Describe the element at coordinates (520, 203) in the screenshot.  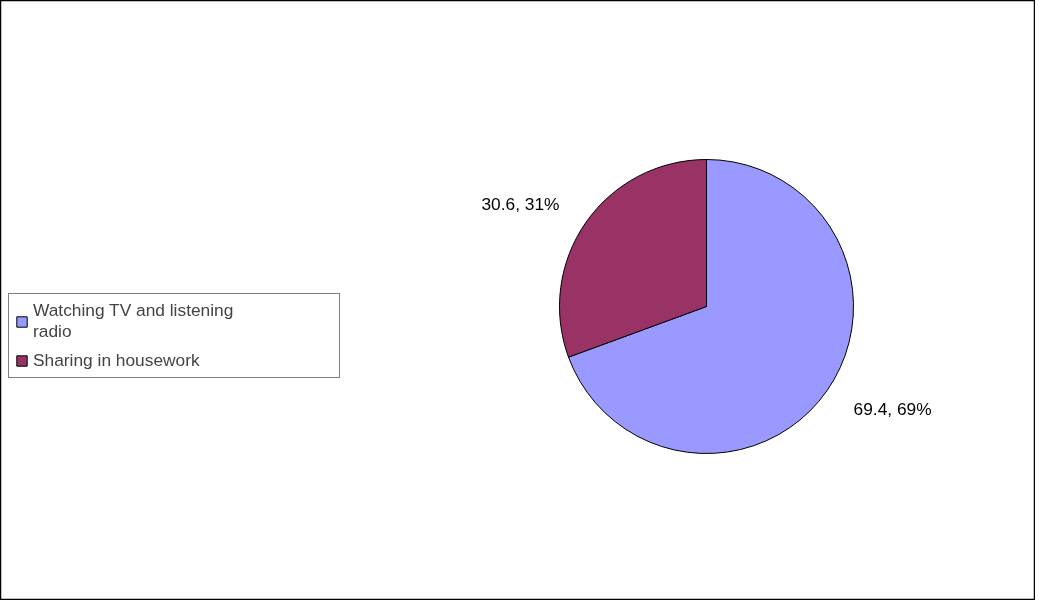
I see `data-label: 30.6, 31%` at that location.